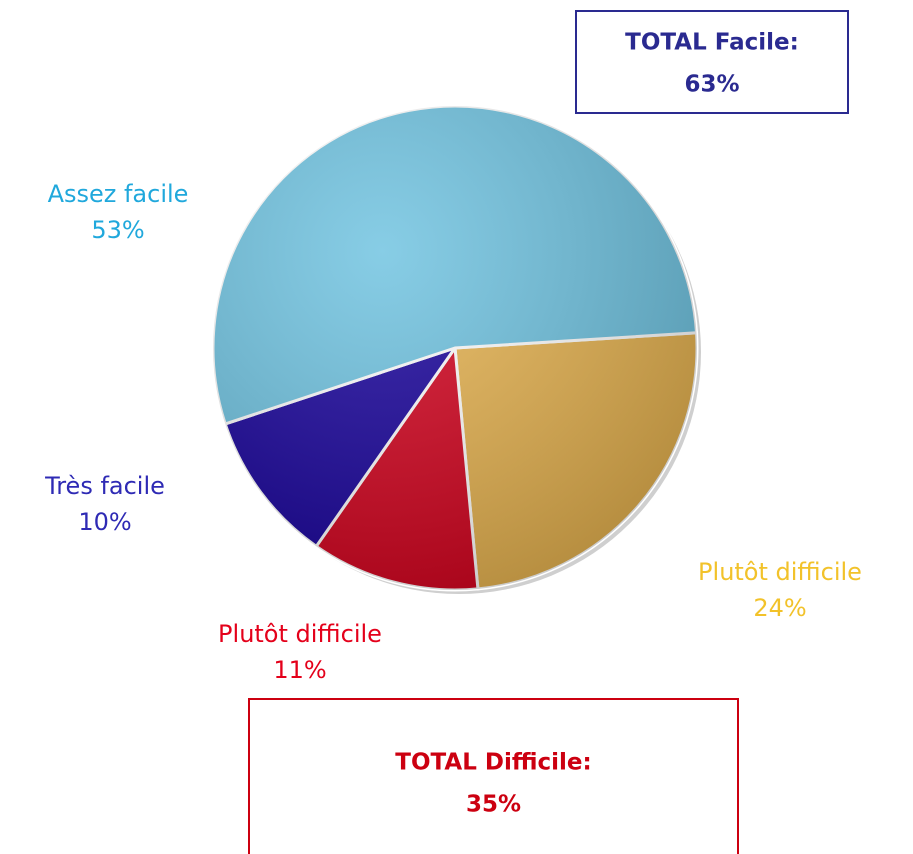  What do you see at coordinates (104, 486) in the screenshot?
I see `slice-label: Très facile` at bounding box center [104, 486].